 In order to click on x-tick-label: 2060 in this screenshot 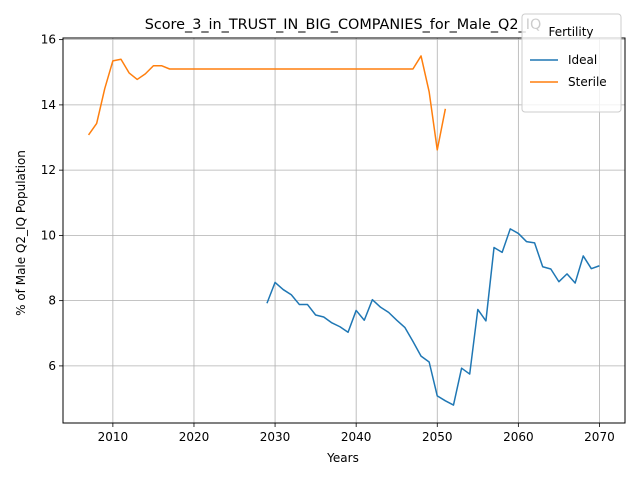, I will do `click(518, 437)`.